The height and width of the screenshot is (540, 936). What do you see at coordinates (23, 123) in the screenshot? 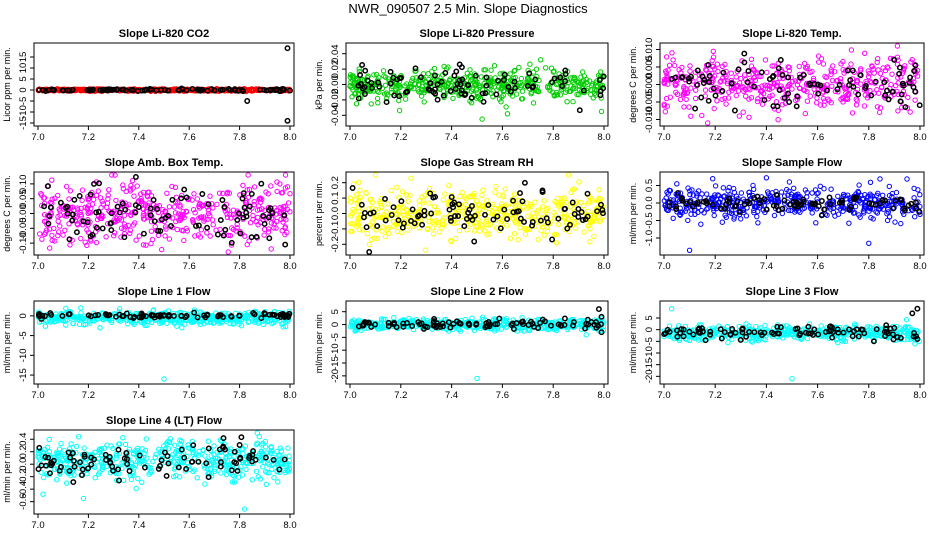
I see `y-tick-label: -15` at bounding box center [23, 123].